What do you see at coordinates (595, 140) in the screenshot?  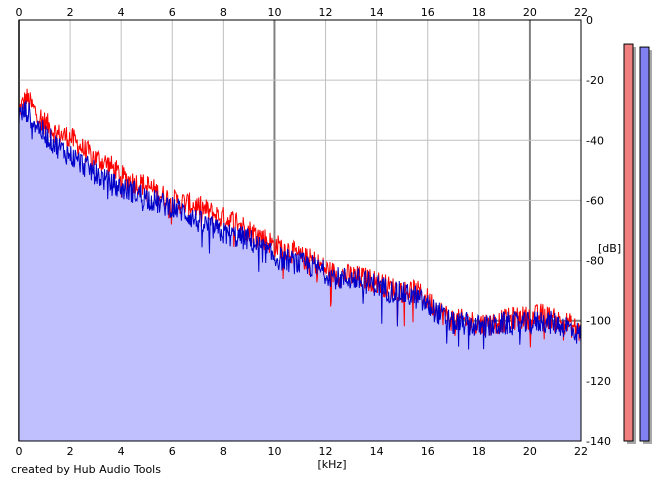 I see `y-tick-label: -40` at bounding box center [595, 140].